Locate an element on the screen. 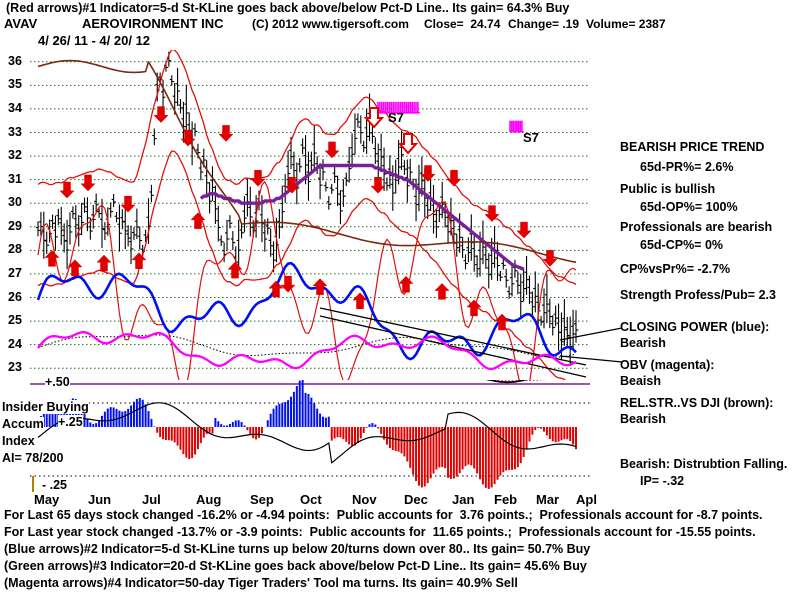  ai-top-black-line is located at coordinates (506, 382).